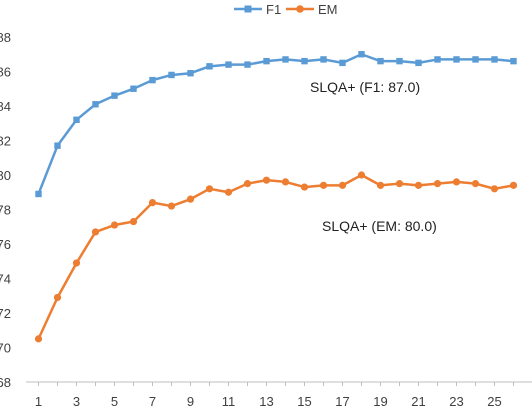 The image size is (532, 408). What do you see at coordinates (257, 9) in the screenshot?
I see `legend-item-f1: F1` at bounding box center [257, 9].